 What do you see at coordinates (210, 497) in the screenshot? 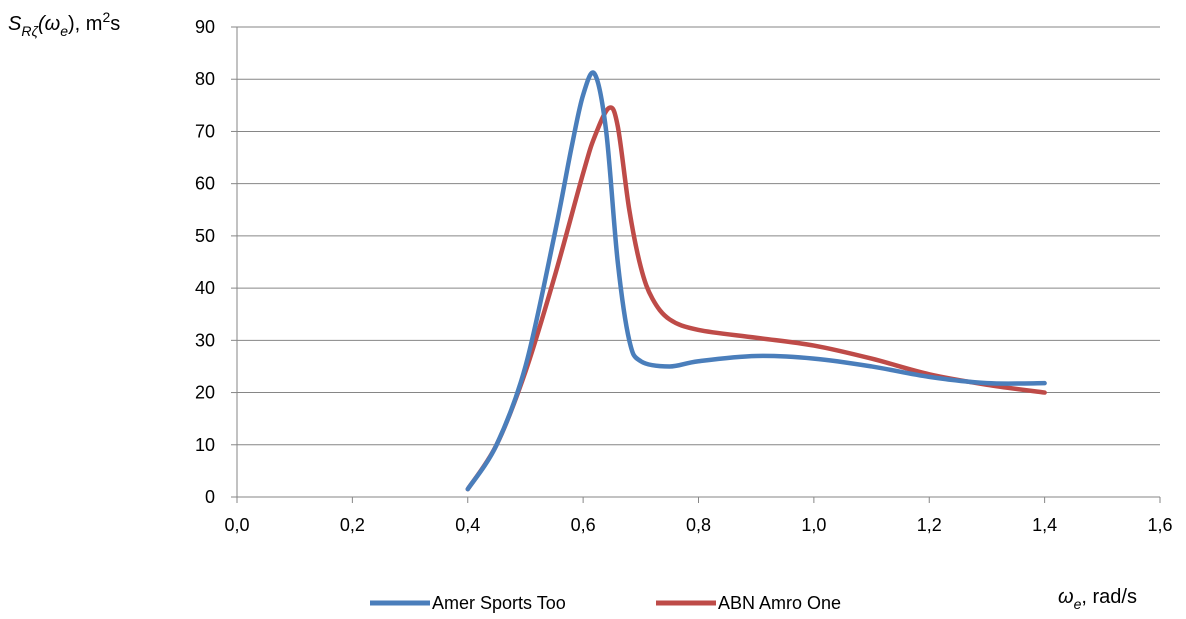
I see `y-tick-label: 0` at bounding box center [210, 497].